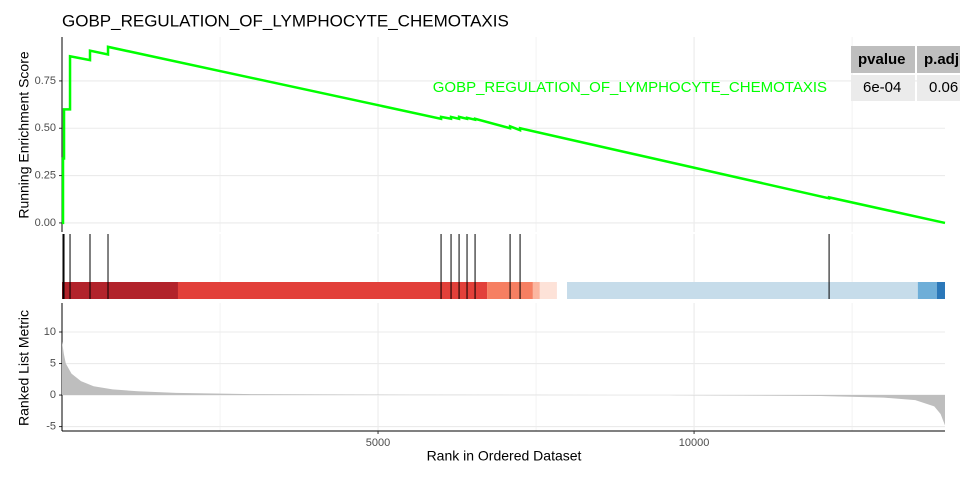 The width and height of the screenshot is (960, 480). What do you see at coordinates (53, 395) in the screenshot?
I see `y-tick-label: 0` at bounding box center [53, 395].